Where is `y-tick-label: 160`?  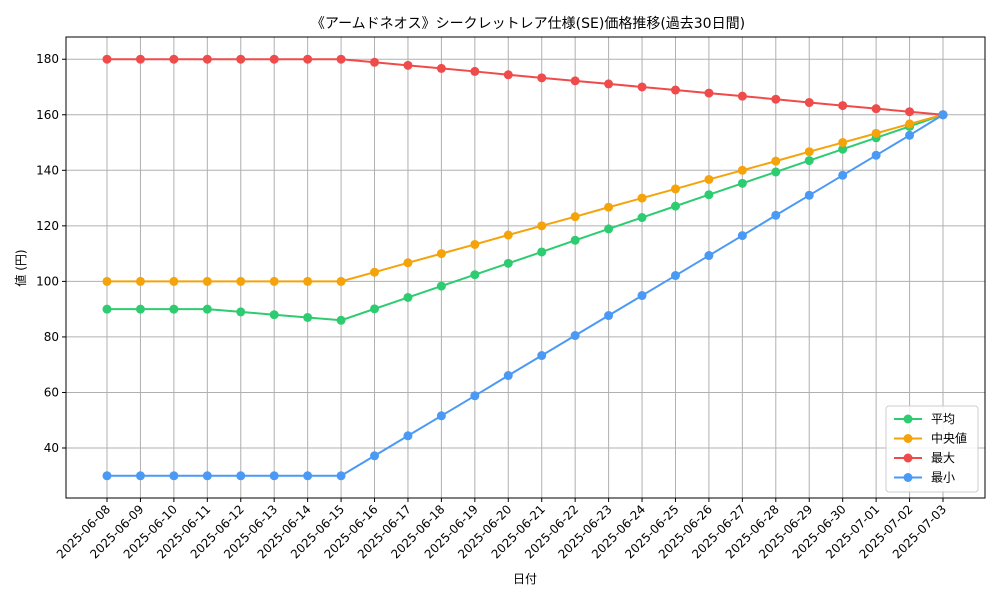
y-tick-label: 160 is located at coordinates (47, 115).